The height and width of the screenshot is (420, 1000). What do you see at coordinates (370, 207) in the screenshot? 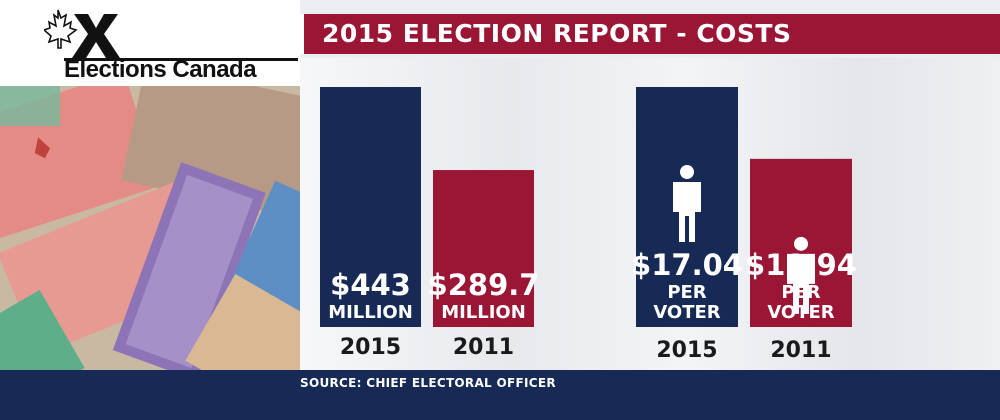
I see `bar-2015` at bounding box center [370, 207].